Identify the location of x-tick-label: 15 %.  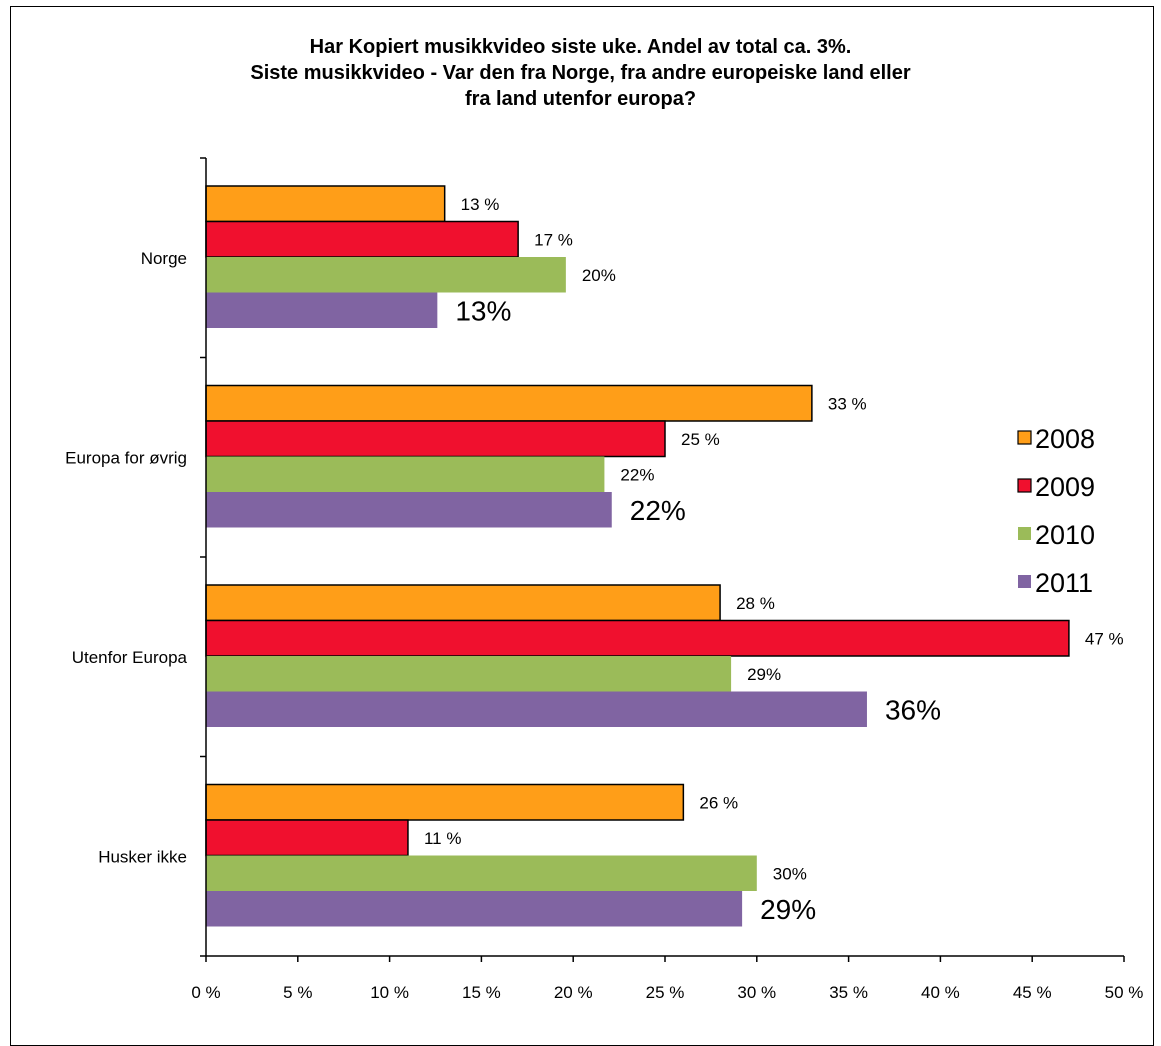
(481, 992).